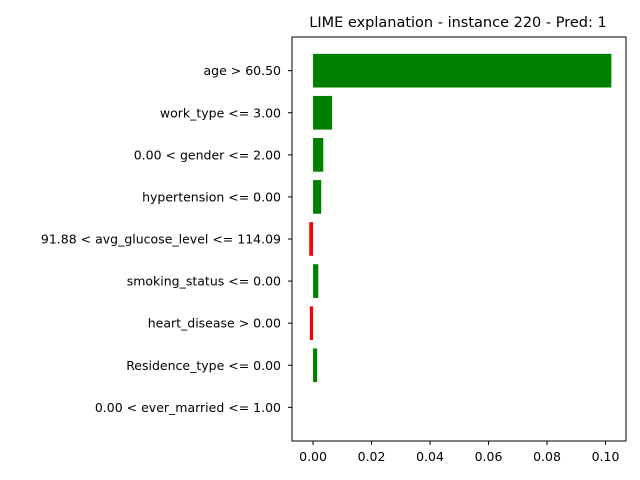  Describe the element at coordinates (430, 456) in the screenshot. I see `x-tick-label: 0.04` at that location.